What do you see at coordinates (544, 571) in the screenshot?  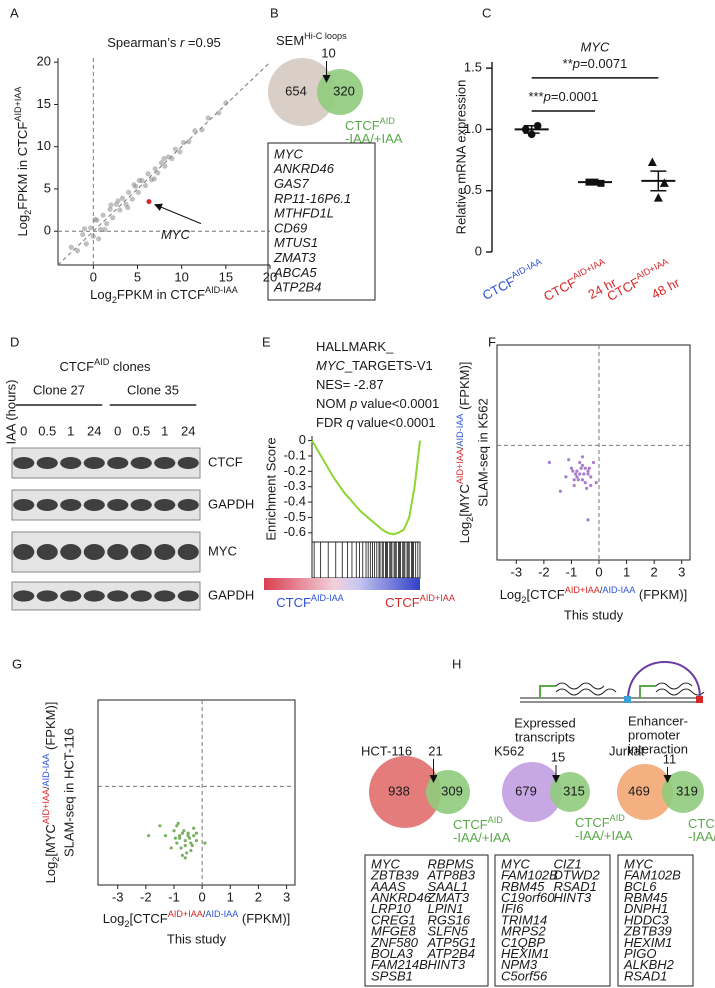 I see `x-tick-label: -2` at bounding box center [544, 571].